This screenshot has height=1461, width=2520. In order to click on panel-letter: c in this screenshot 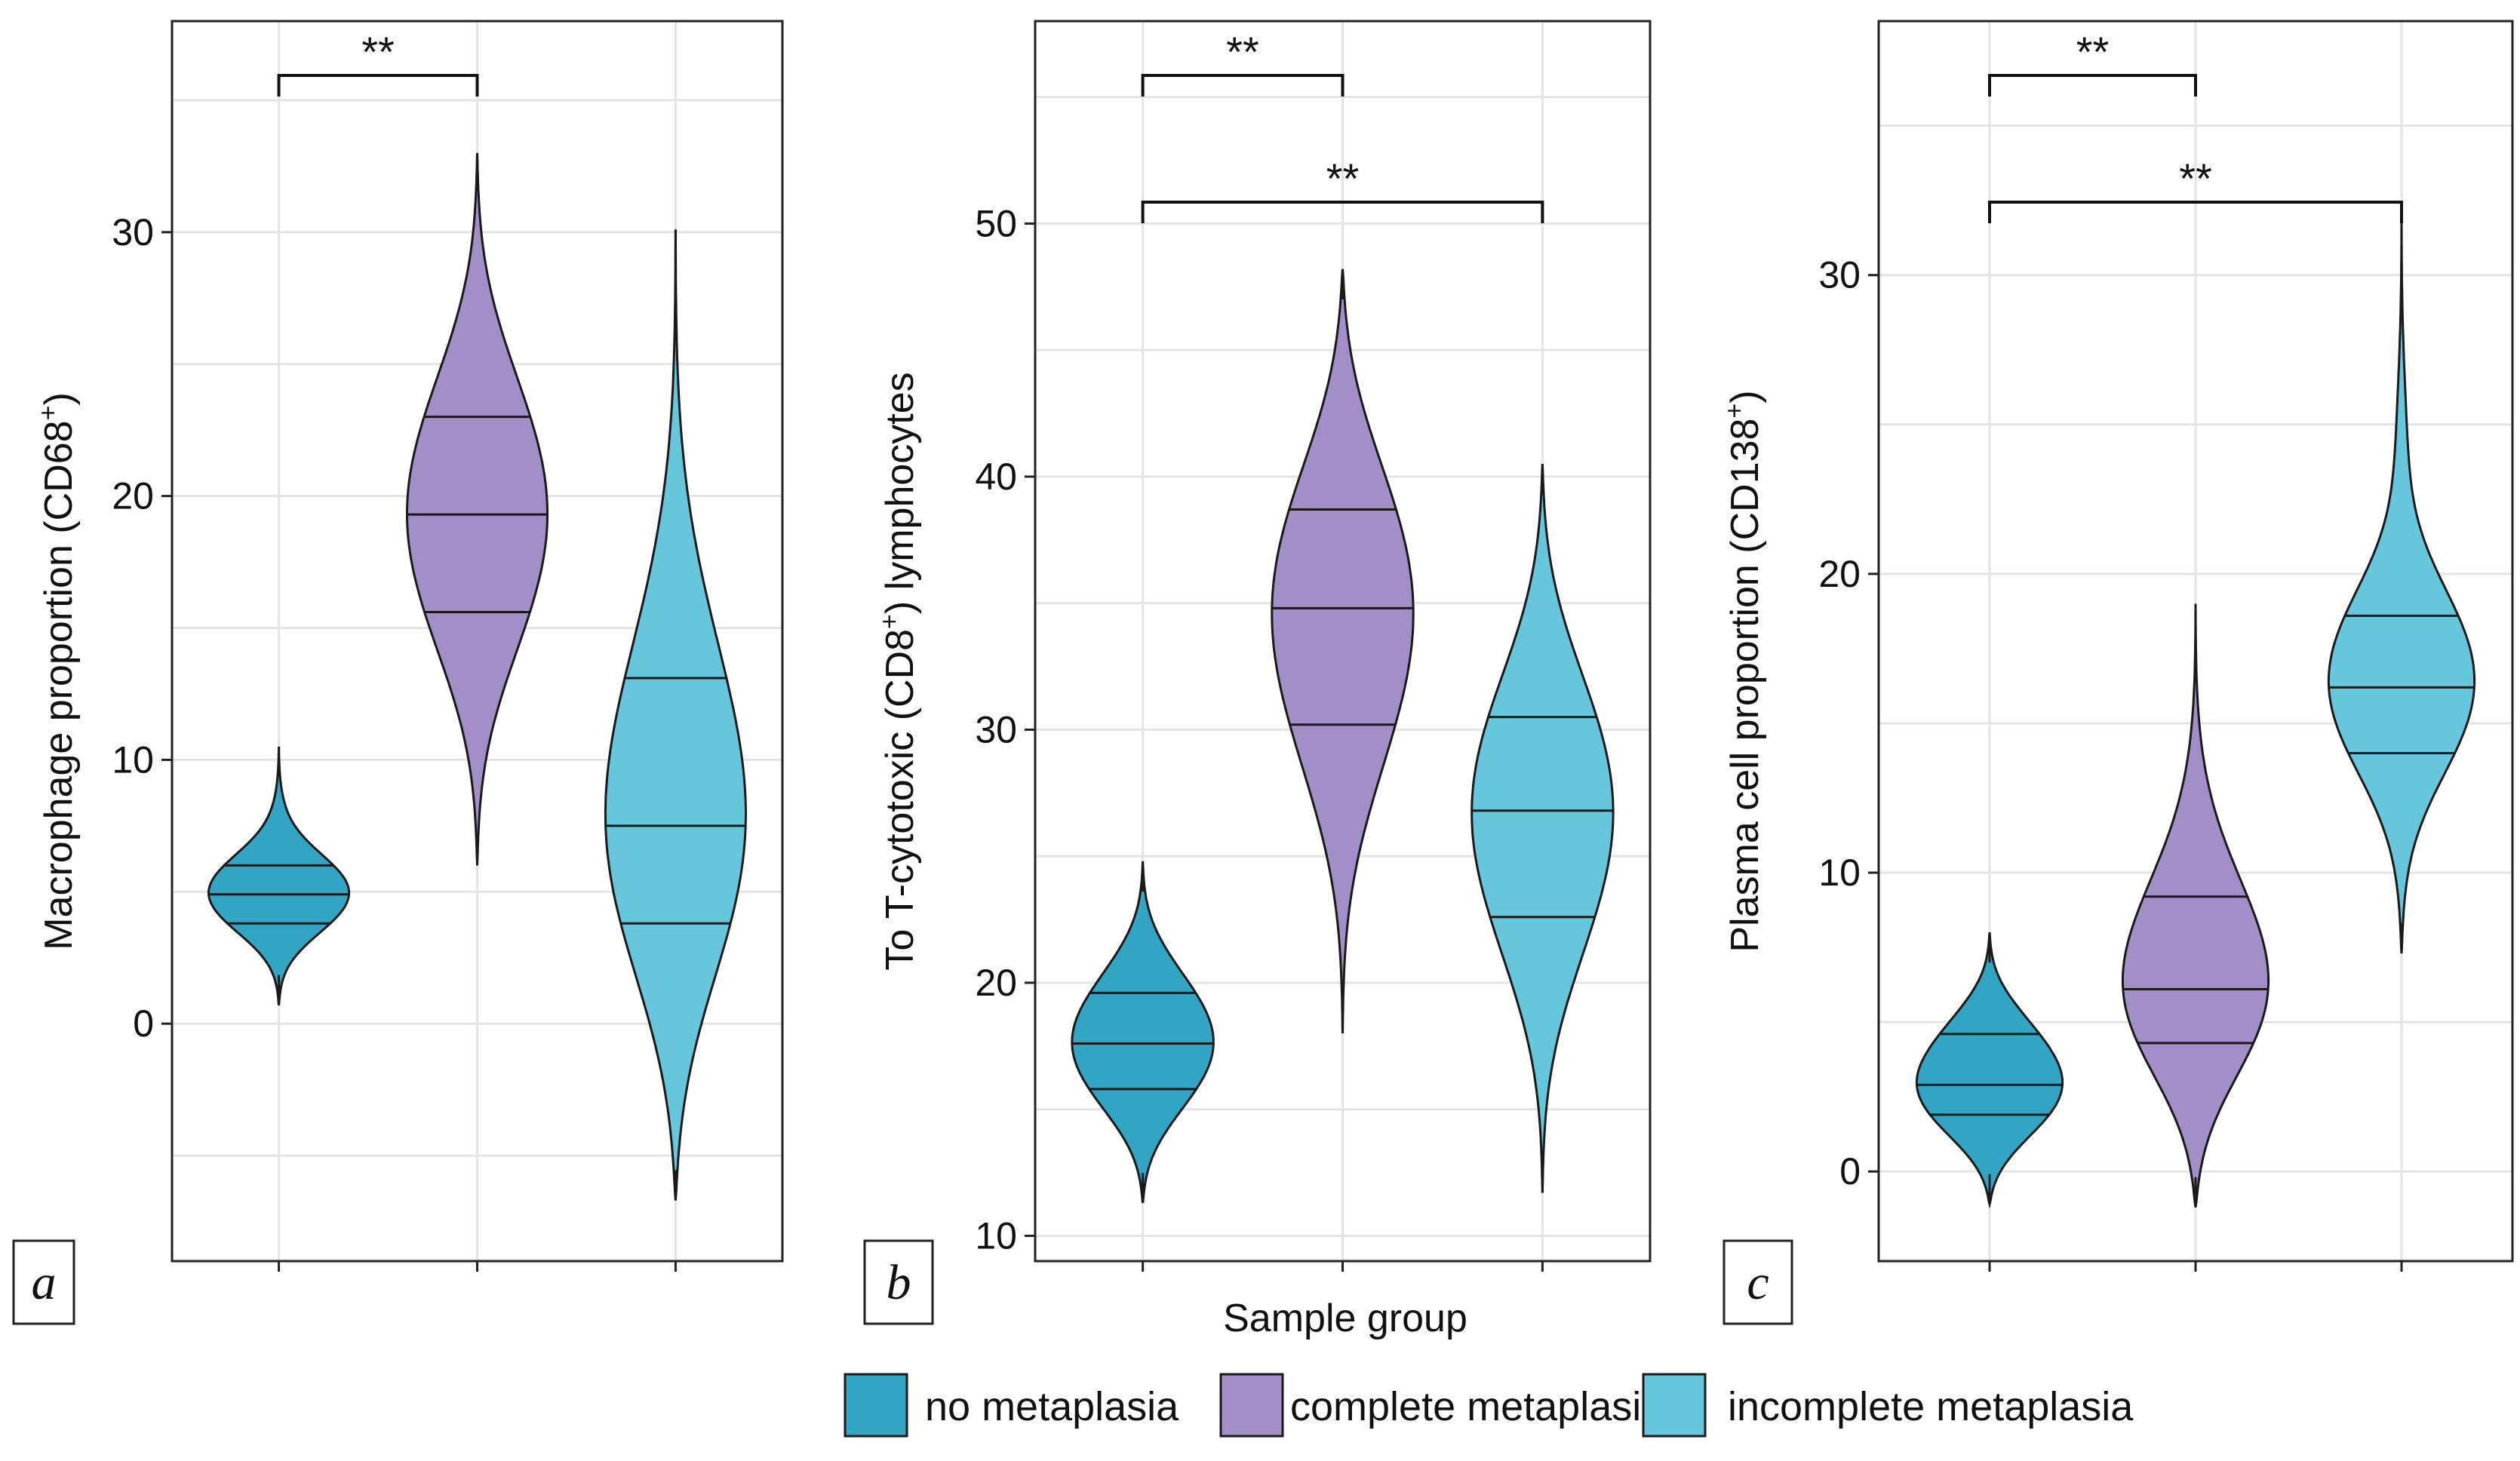, I will do `click(1758, 1282)`.